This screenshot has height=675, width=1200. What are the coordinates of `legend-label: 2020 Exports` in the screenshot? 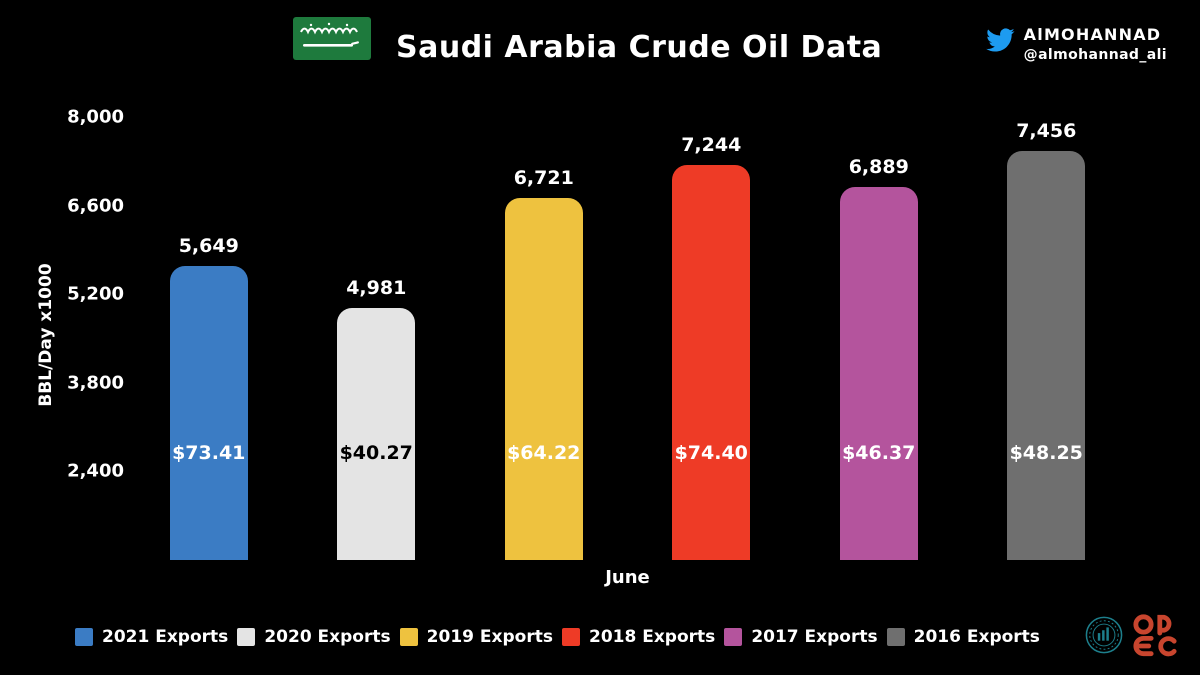 It's located at (327, 637).